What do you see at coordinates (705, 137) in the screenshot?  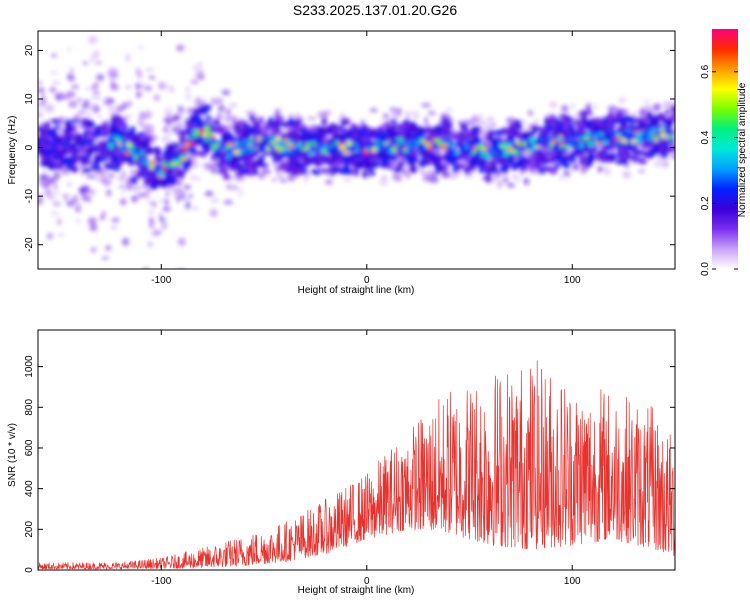 I see `colorbar-tick-label: 0.4` at bounding box center [705, 137].